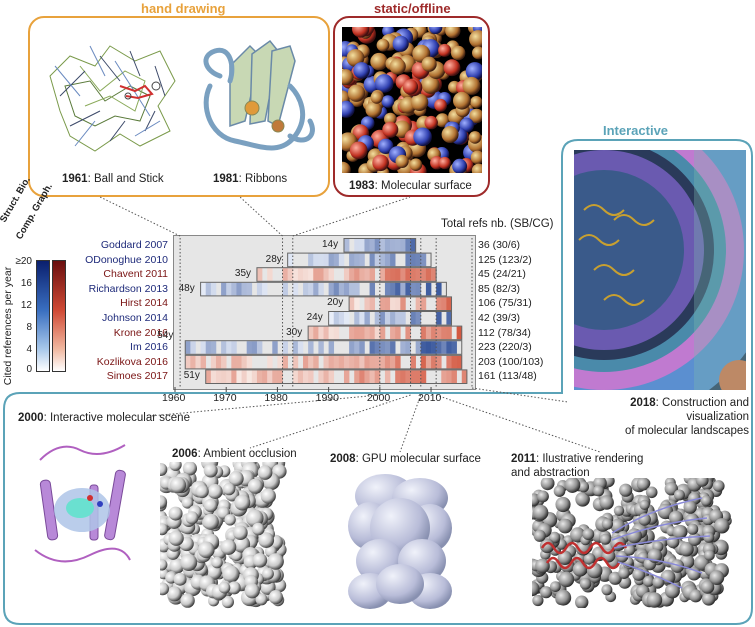 The height and width of the screenshot is (627, 755). Describe the element at coordinates (632, 543) in the screenshot. I see `illustrative-rendering-image` at that location.